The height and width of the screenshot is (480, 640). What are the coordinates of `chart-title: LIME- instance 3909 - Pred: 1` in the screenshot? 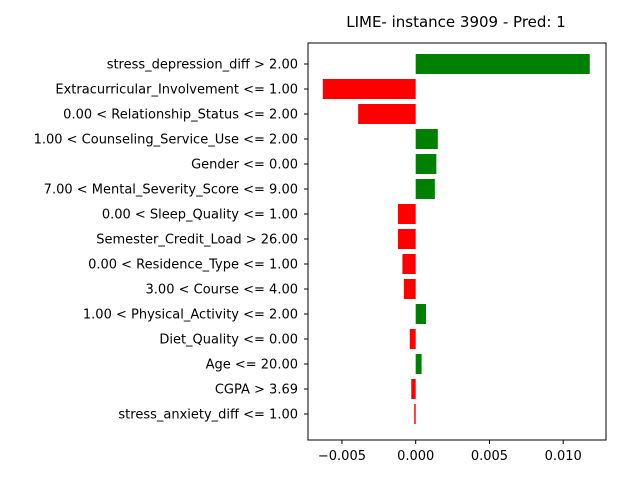 It's located at (456, 22).